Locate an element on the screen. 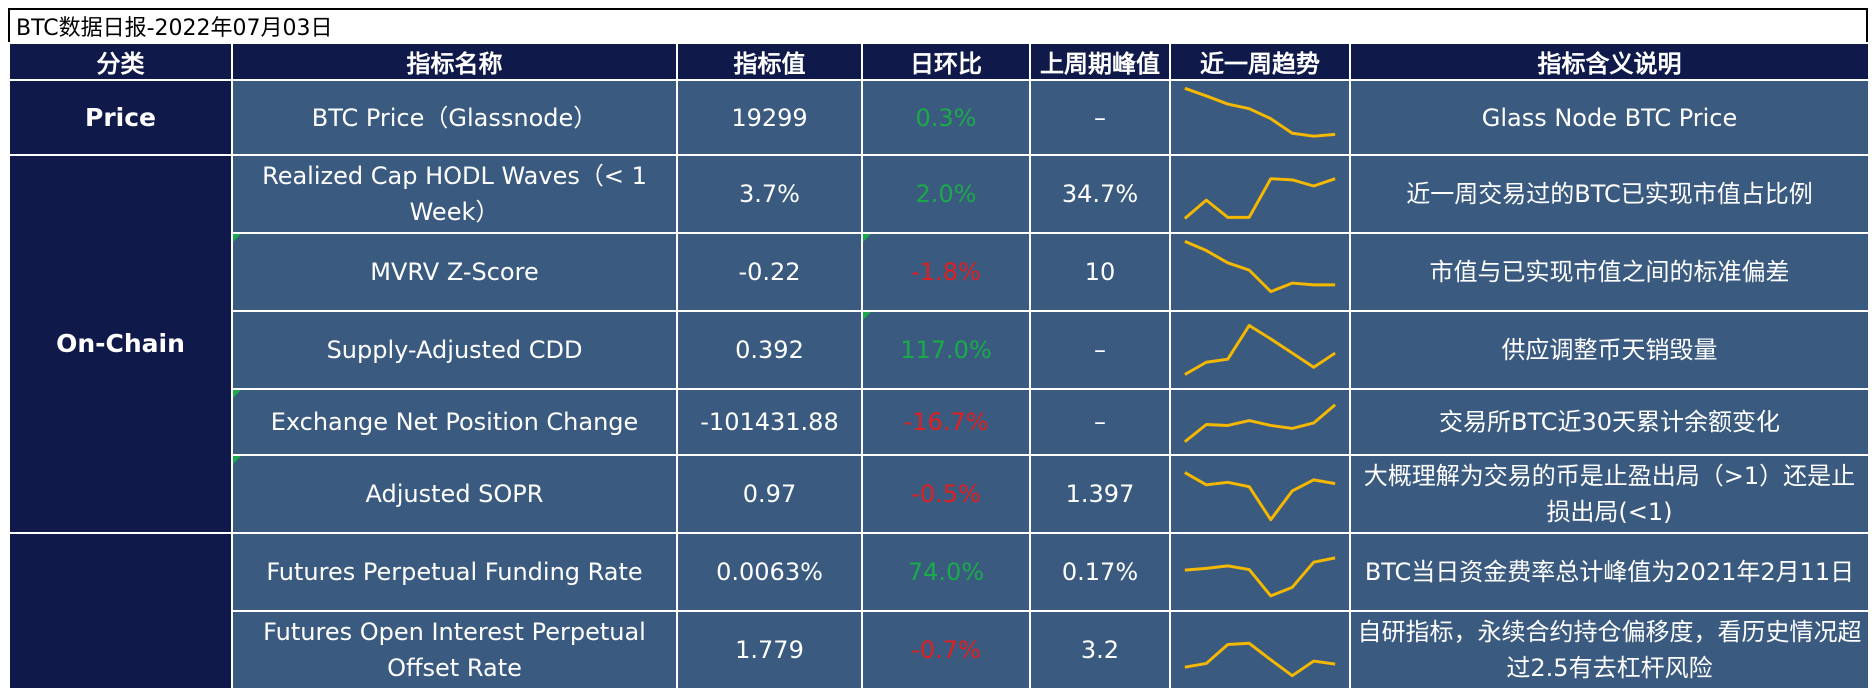 The image size is (1876, 694). metric-value-cell: 19299 is located at coordinates (769, 117).